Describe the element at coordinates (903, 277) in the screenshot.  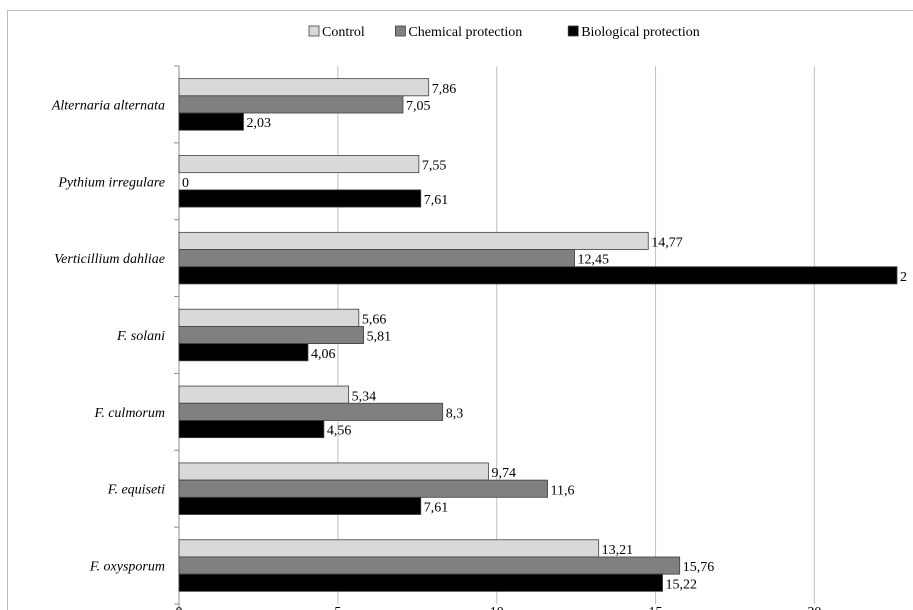
I see `data-label-biological-protection-verticillium-dahliae: 2` at that location.